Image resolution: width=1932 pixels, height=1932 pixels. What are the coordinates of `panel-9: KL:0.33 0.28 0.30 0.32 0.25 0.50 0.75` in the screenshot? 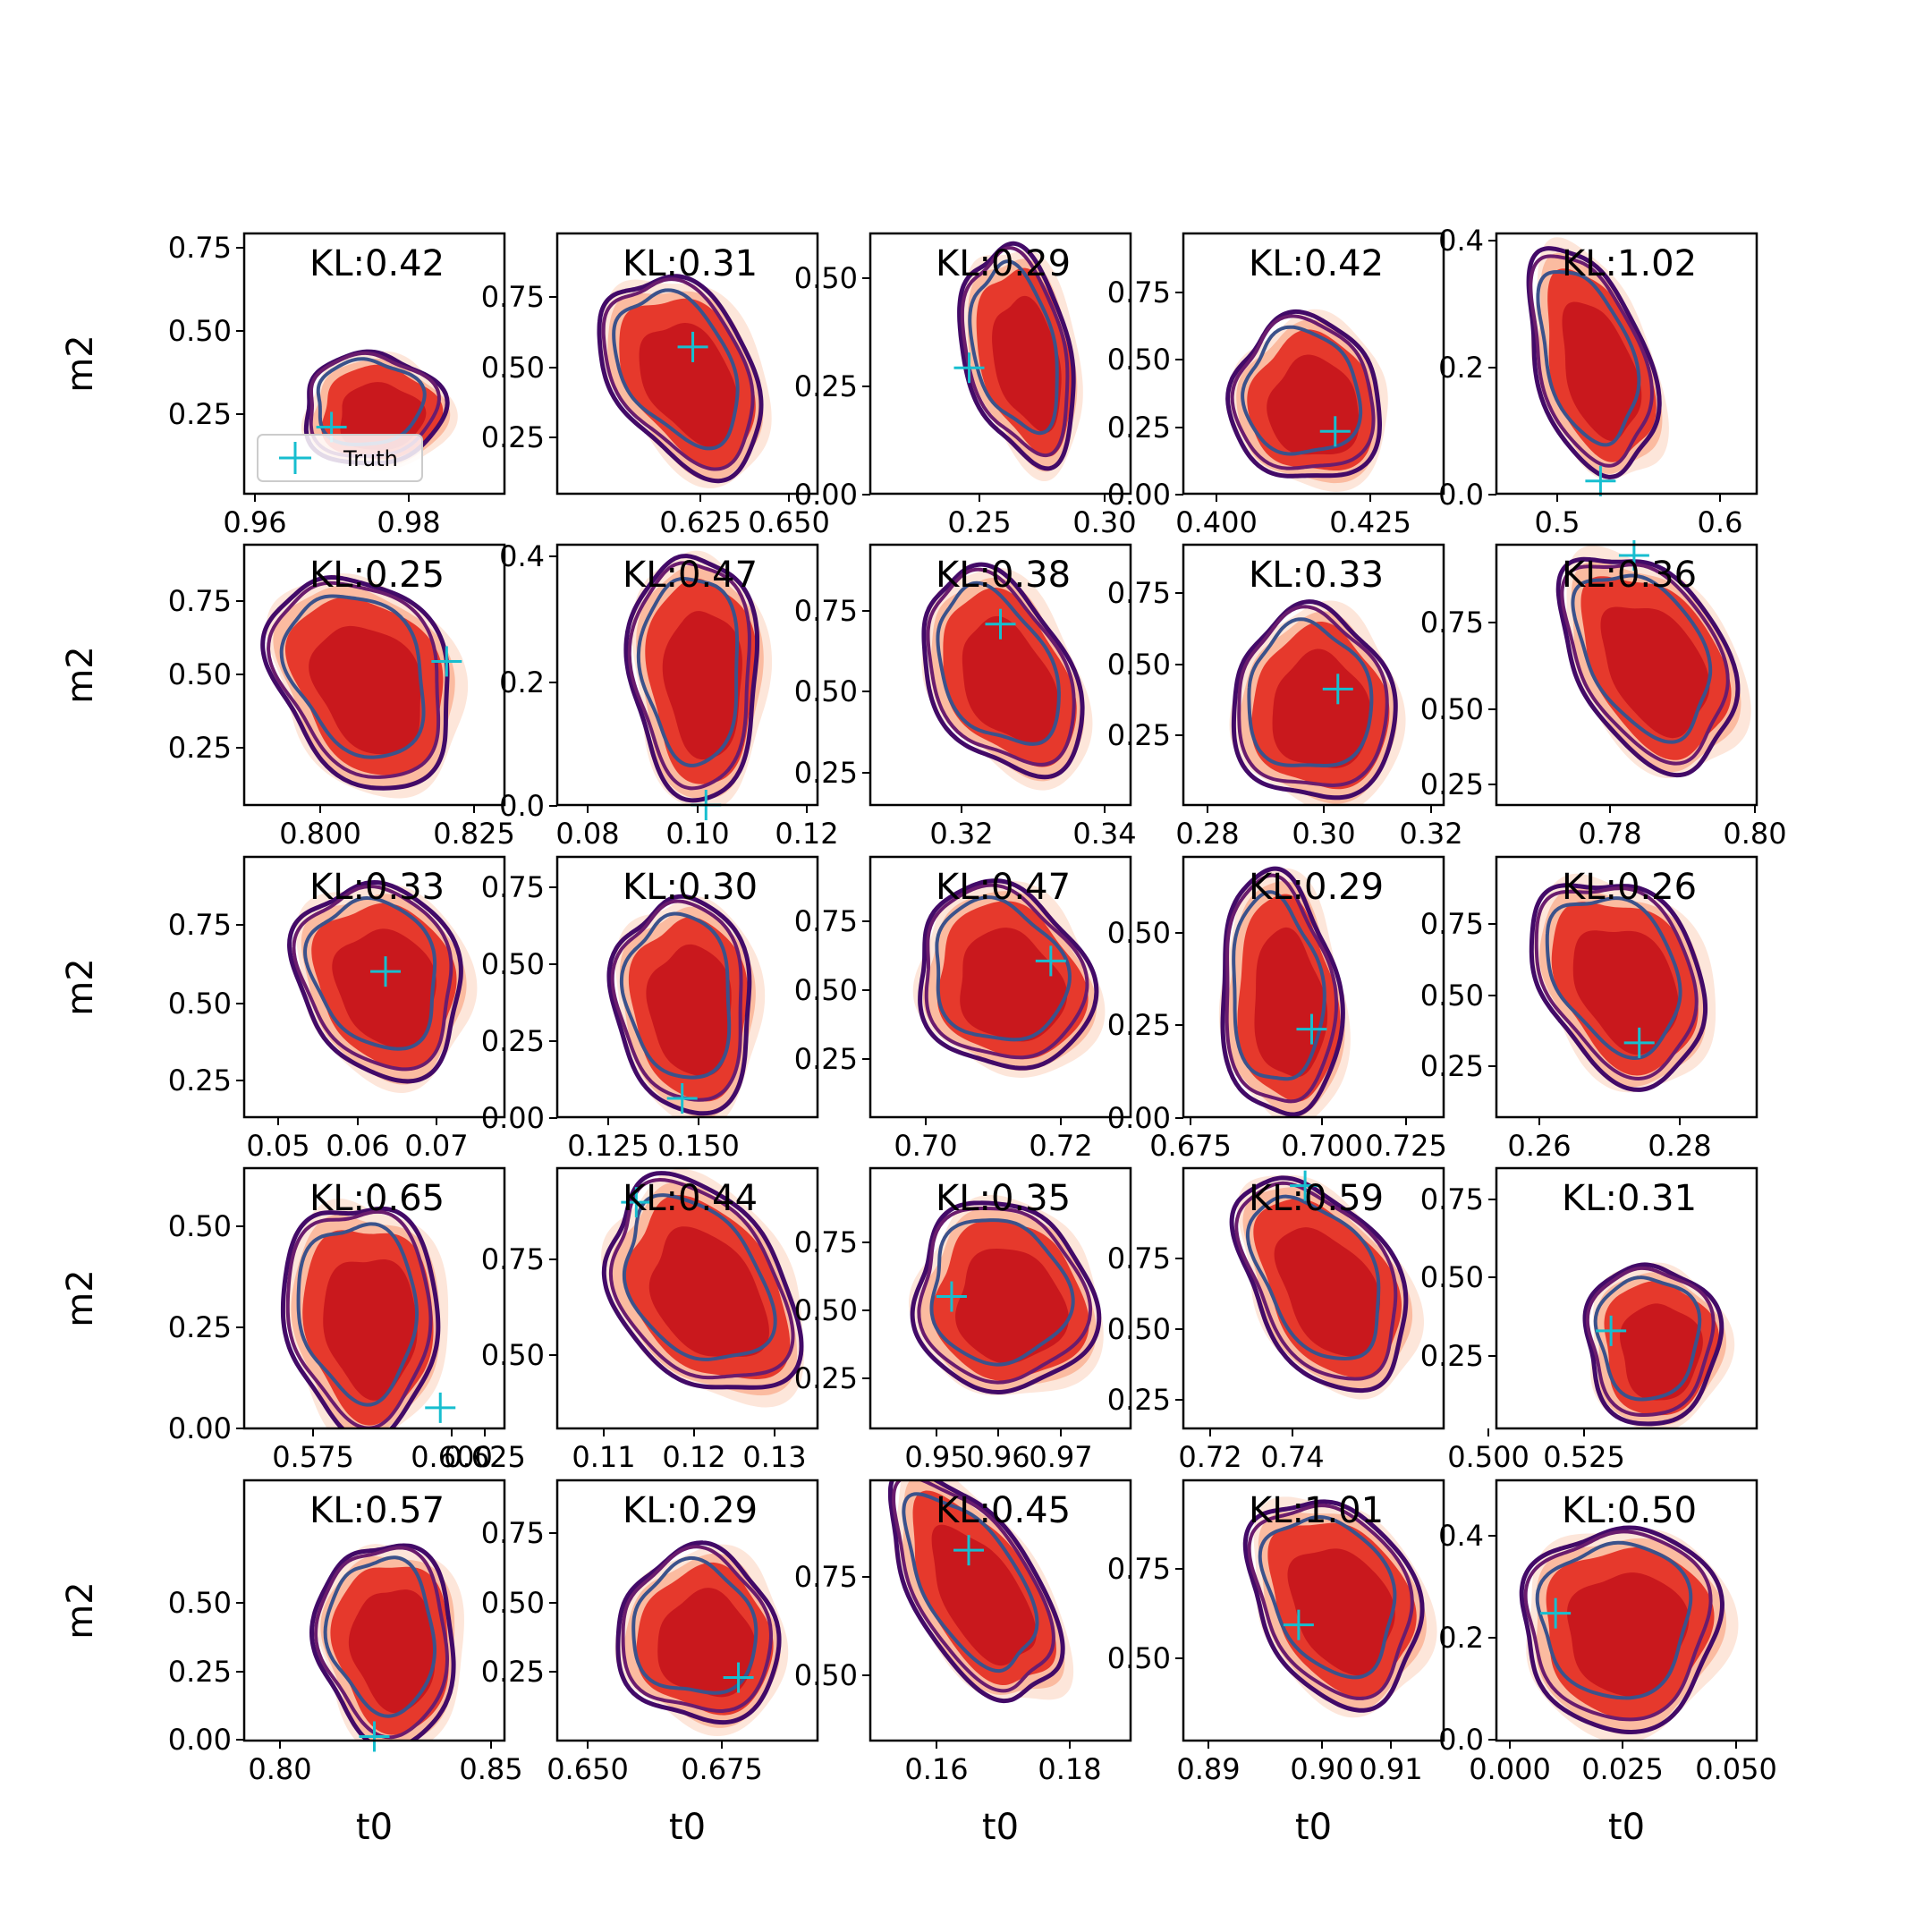 It's located at (1285, 697).